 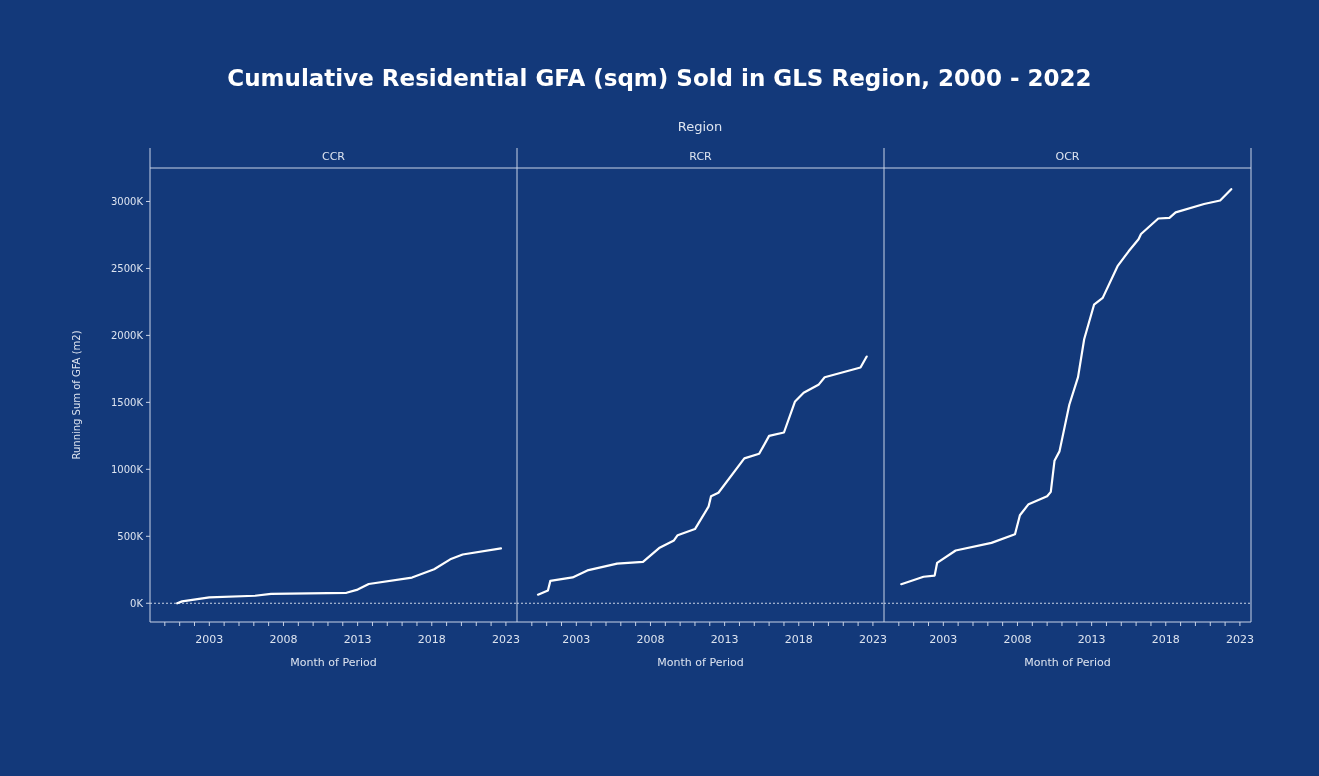 What do you see at coordinates (127, 269) in the screenshot?
I see `y-tick-label: 2500K` at bounding box center [127, 269].